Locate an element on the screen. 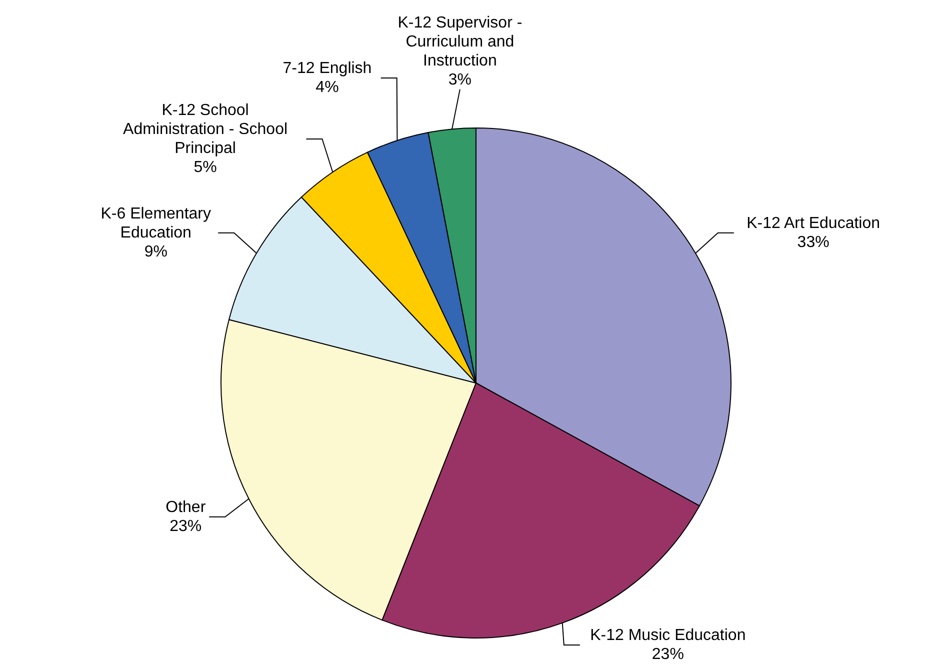  slice-label: K-6 Elementary Education is located at coordinates (156, 223).